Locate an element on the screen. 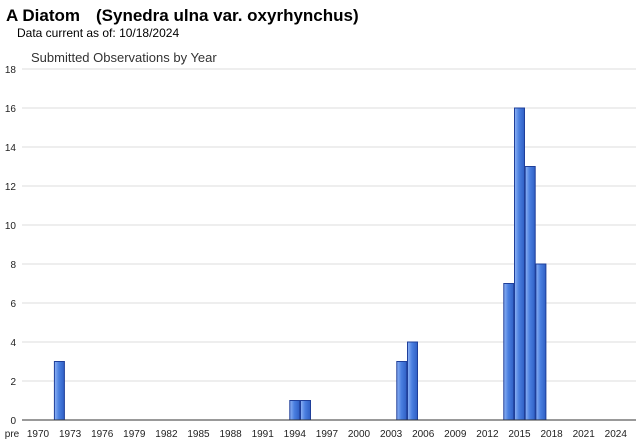 The height and width of the screenshot is (442, 640). x-tick-label: 1988 is located at coordinates (230, 434).